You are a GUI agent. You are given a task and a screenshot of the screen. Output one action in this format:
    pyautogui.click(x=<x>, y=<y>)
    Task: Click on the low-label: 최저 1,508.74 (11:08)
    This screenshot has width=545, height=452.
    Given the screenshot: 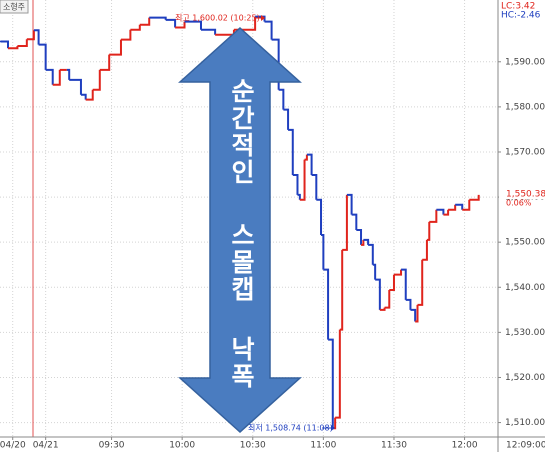 What is the action you would take?
    pyautogui.click(x=290, y=428)
    